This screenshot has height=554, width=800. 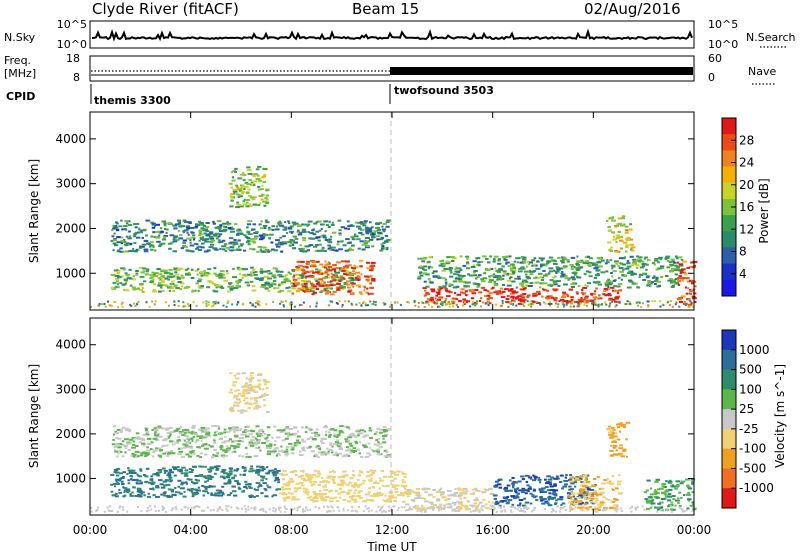 I want to click on nsky-panel, so click(x=392, y=34).